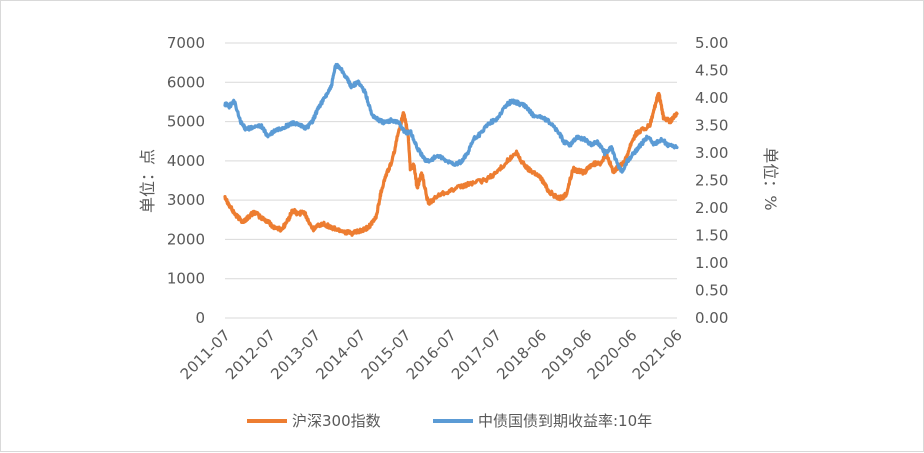 The height and width of the screenshot is (453, 924). I want to click on x-tick-label: 2021-06, so click(657, 354).